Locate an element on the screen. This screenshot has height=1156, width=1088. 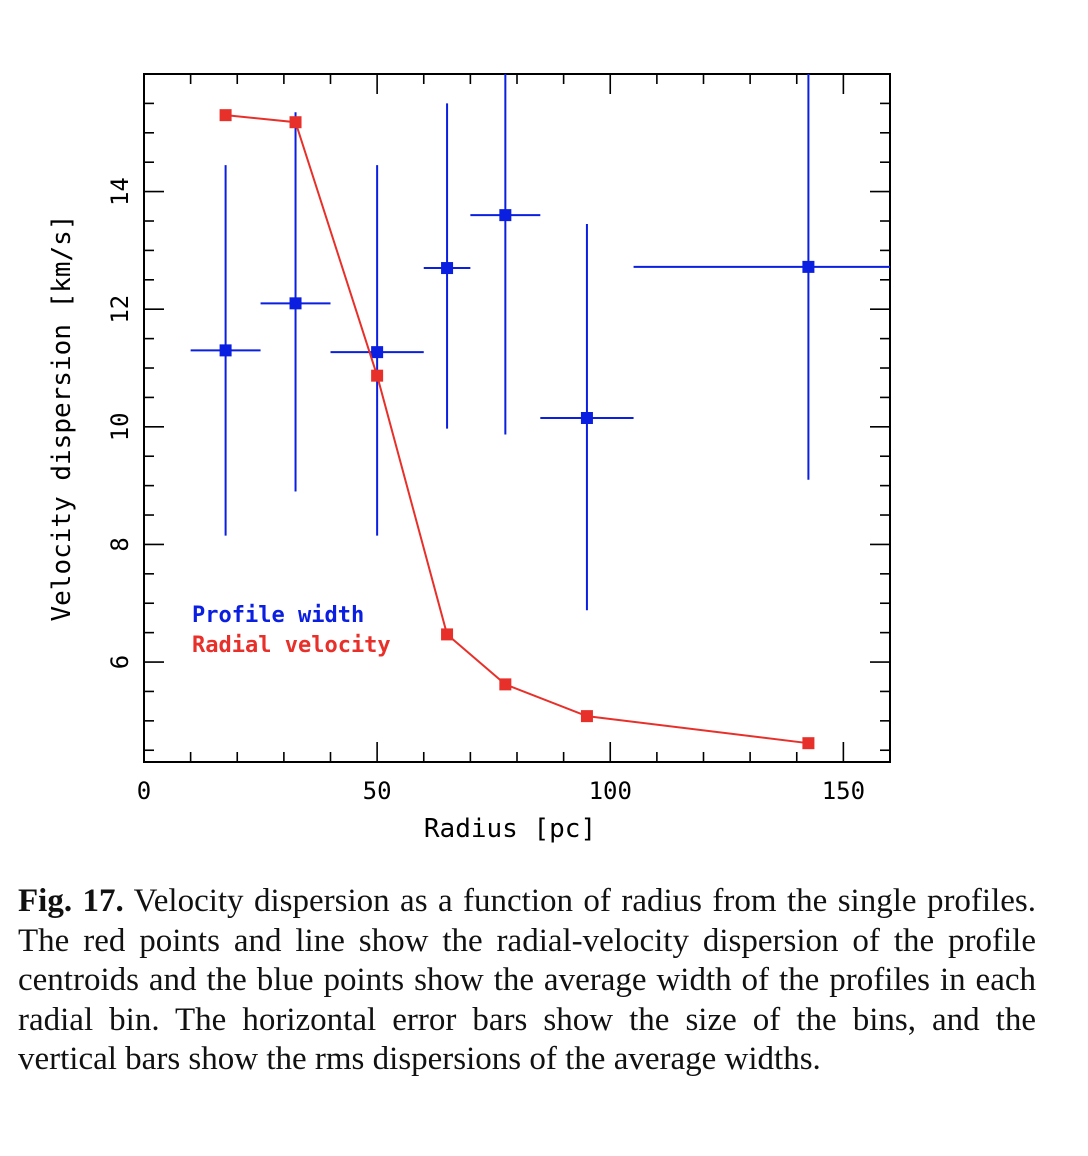
y-tick-label: 6 is located at coordinates (120, 662).